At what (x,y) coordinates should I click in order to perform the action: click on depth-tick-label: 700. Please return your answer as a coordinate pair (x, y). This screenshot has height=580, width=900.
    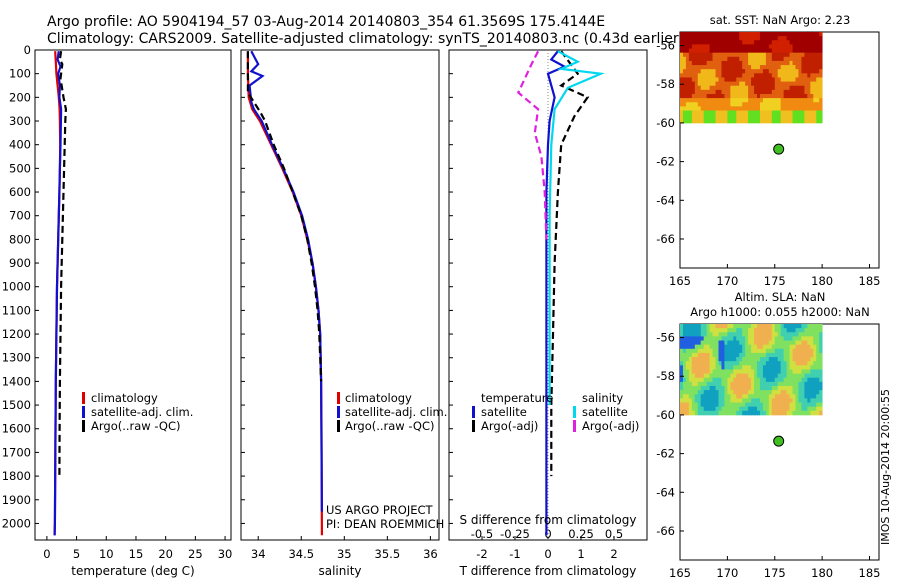
    Looking at the image, I should click on (20, 216).